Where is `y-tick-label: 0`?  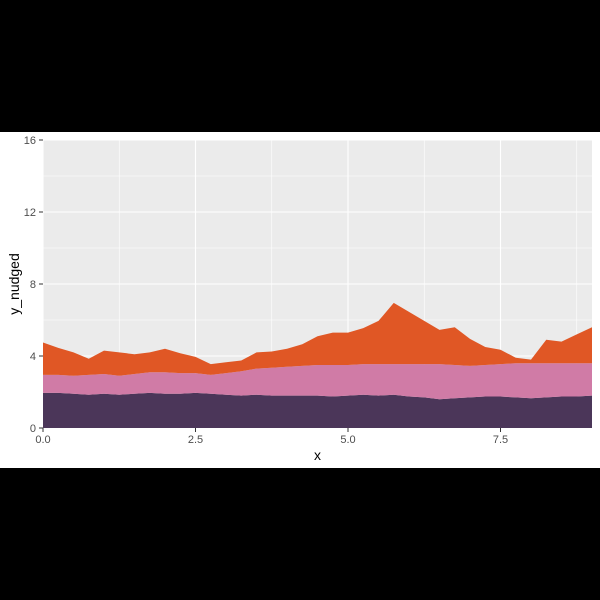
y-tick-label: 0 is located at coordinates (33, 429).